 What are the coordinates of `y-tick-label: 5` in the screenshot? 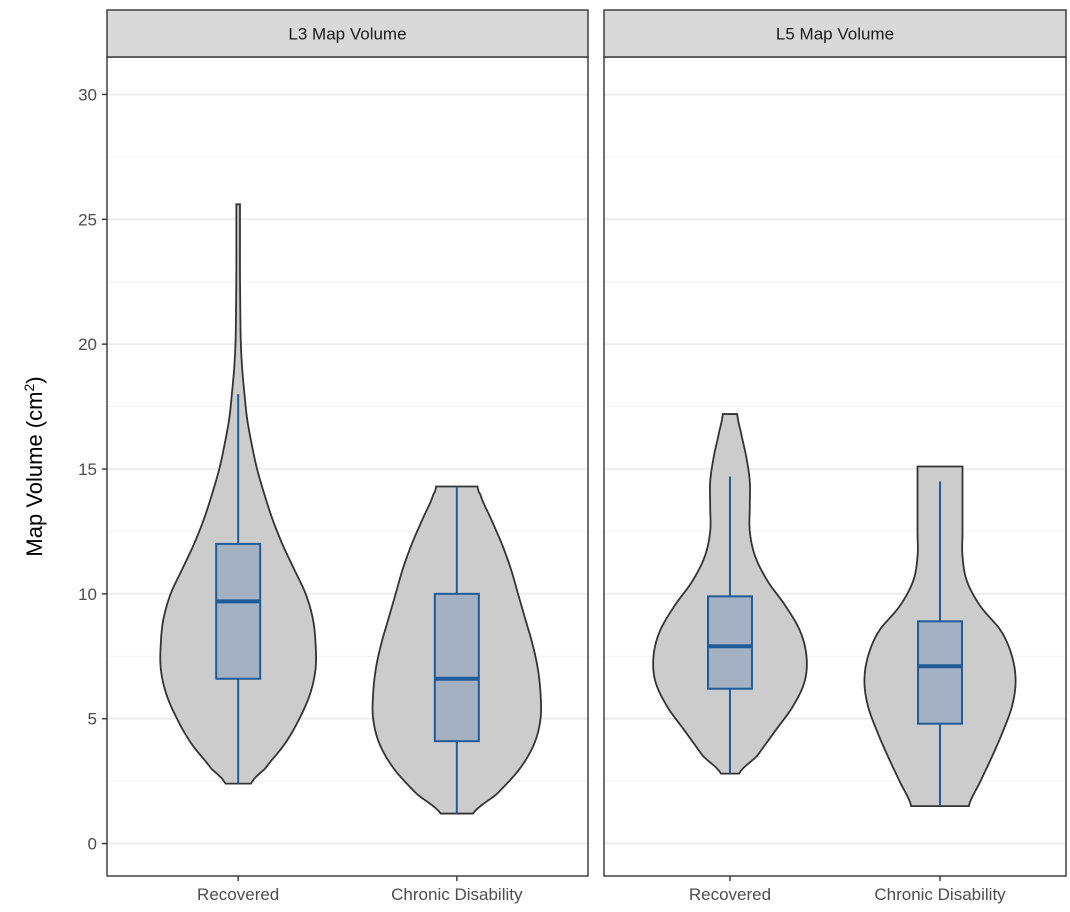 It's located at (92, 719).